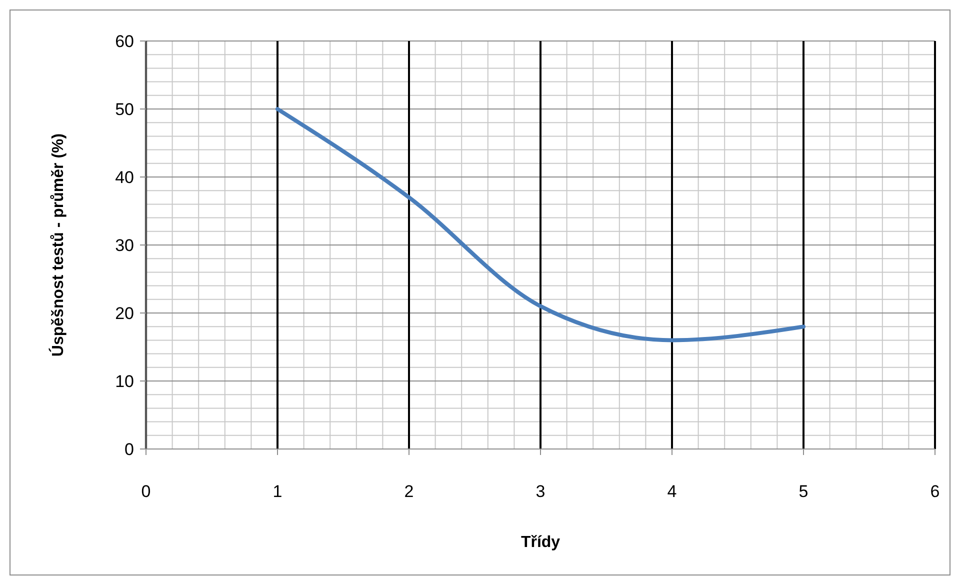 Image resolution: width=960 pixels, height=585 pixels. What do you see at coordinates (541, 491) in the screenshot?
I see `x-tick-label: 3` at bounding box center [541, 491].